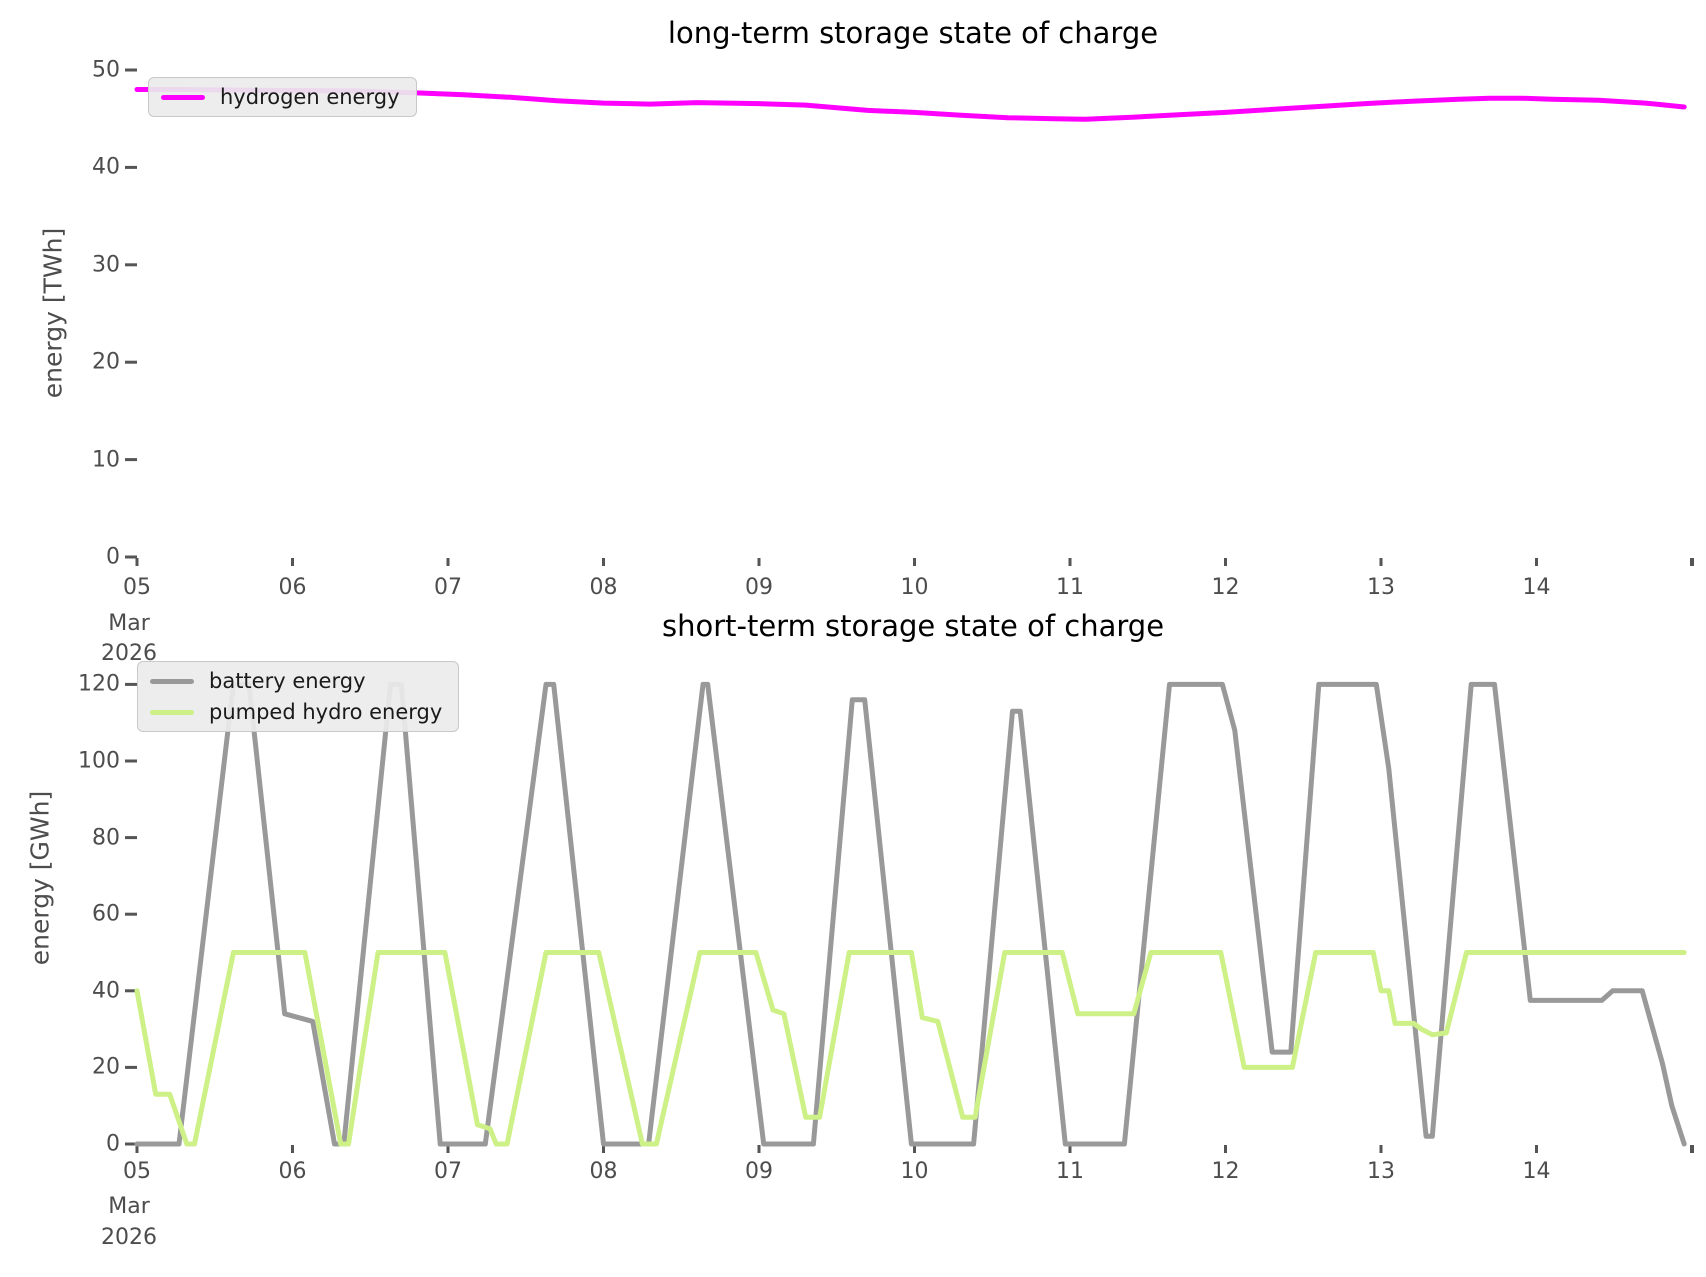 The height and width of the screenshot is (1277, 1706). Describe the element at coordinates (1225, 587) in the screenshot. I see `long-term-x-tick-label: 12` at that location.